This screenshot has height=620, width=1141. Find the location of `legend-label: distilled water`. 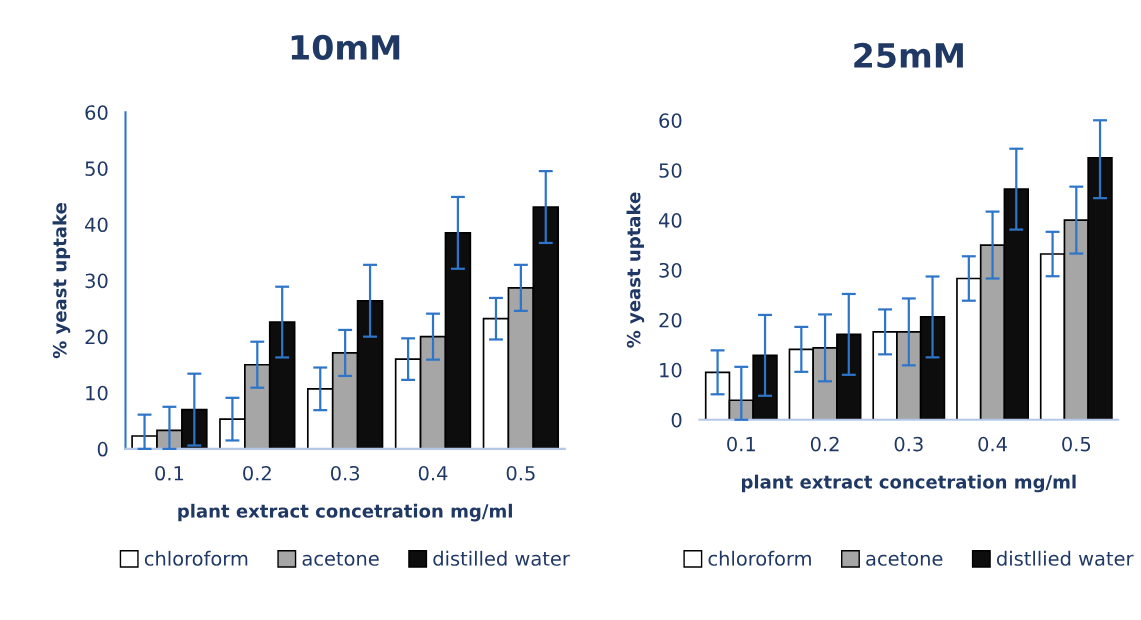

legend-label: distilled water is located at coordinates (501, 558).